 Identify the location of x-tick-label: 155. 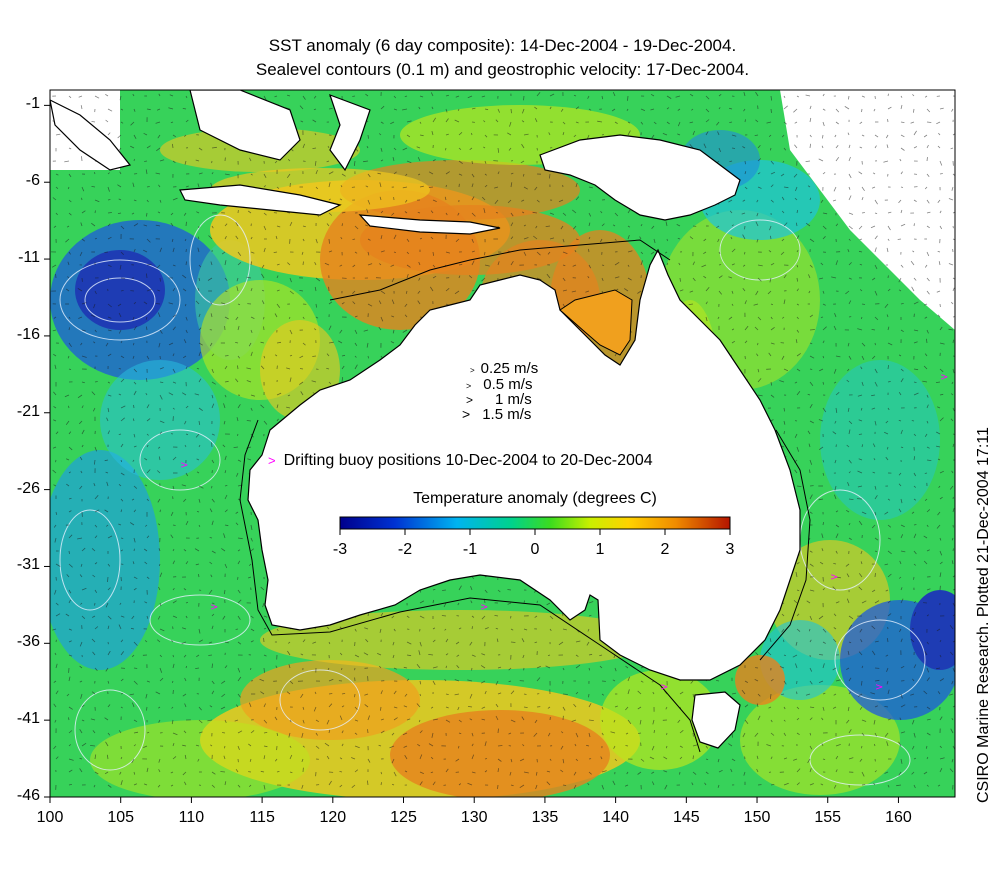
(828, 817).